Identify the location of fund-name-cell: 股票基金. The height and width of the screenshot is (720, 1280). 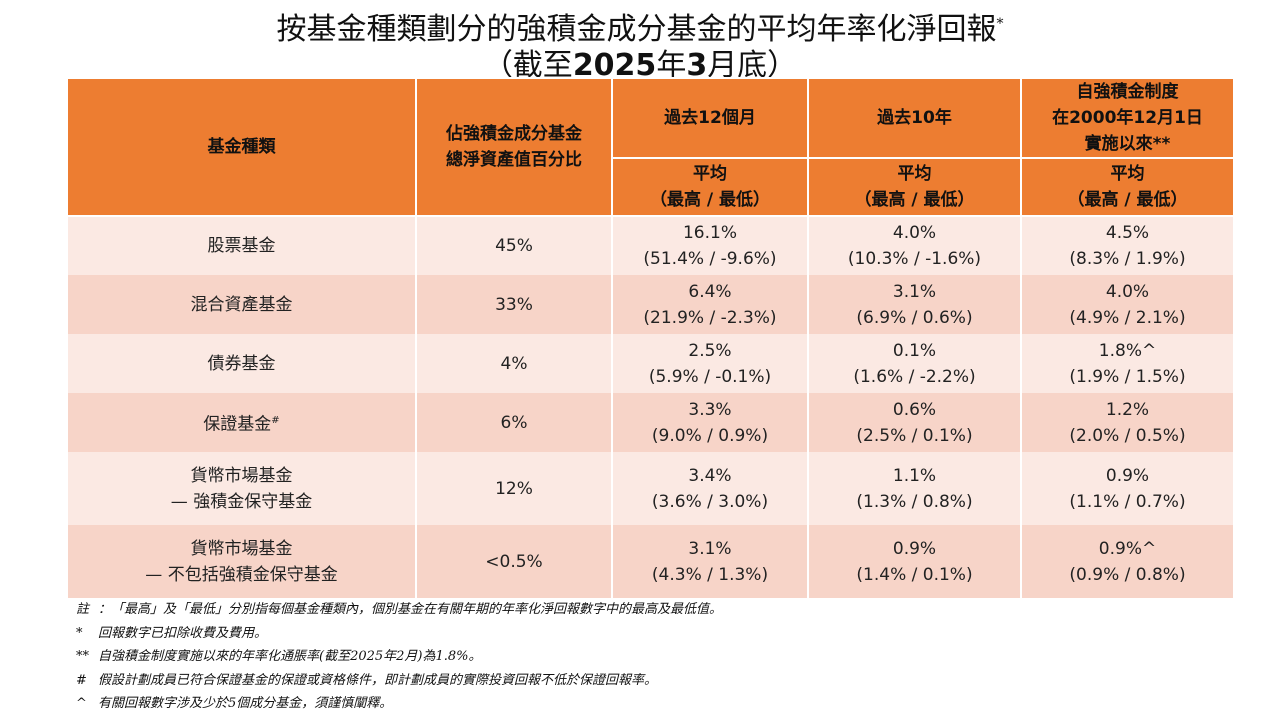
(241, 245).